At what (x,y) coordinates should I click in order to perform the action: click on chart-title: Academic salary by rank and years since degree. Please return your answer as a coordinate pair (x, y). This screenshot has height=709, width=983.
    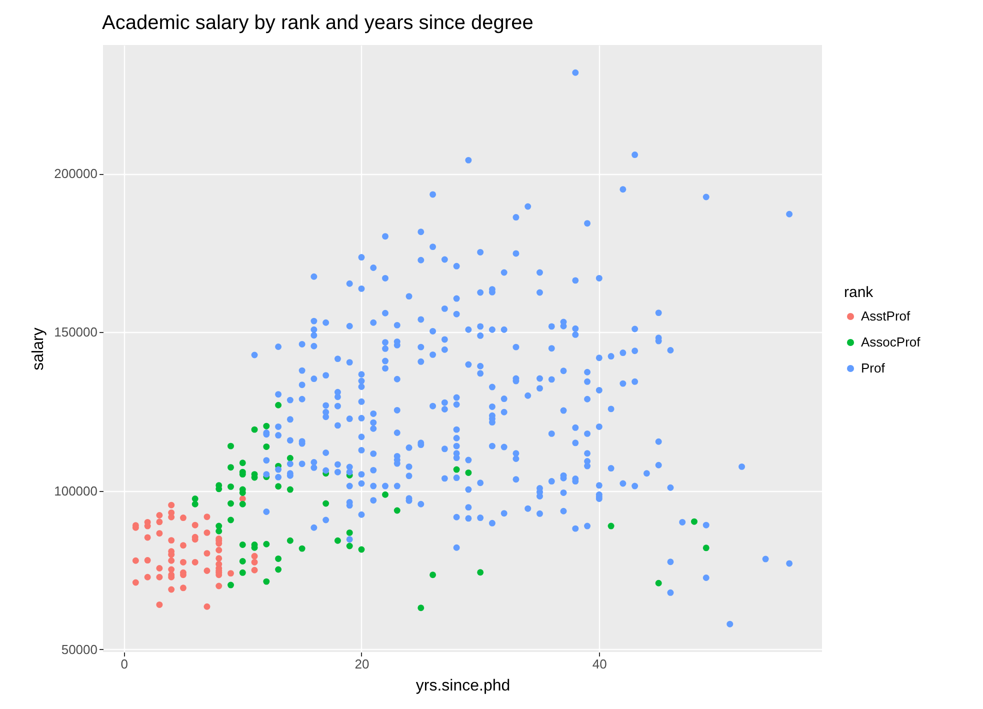
    Looking at the image, I should click on (318, 23).